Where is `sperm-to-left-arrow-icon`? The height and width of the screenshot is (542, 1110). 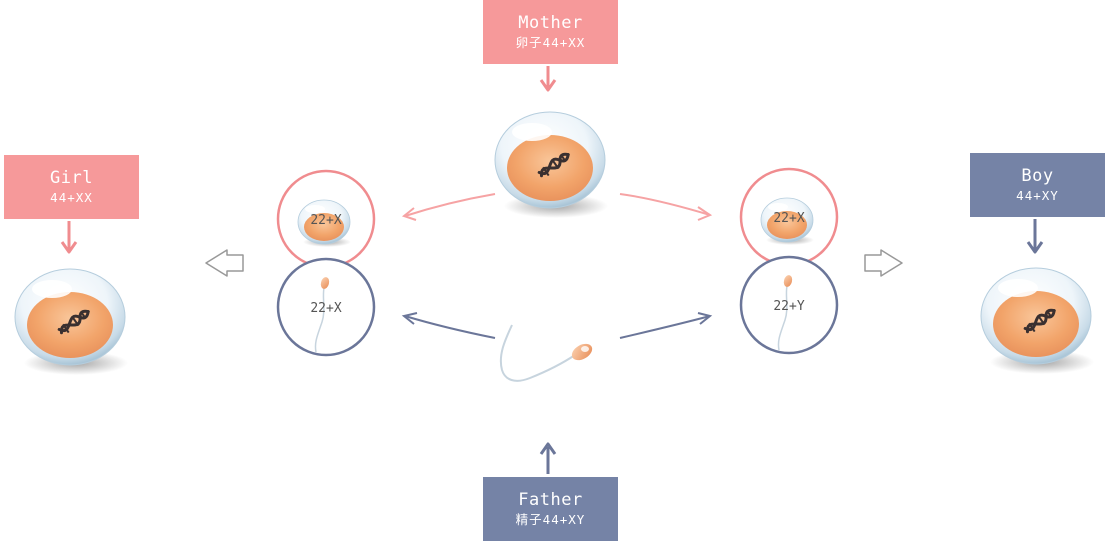 sperm-to-left-arrow-icon is located at coordinates (448, 325).